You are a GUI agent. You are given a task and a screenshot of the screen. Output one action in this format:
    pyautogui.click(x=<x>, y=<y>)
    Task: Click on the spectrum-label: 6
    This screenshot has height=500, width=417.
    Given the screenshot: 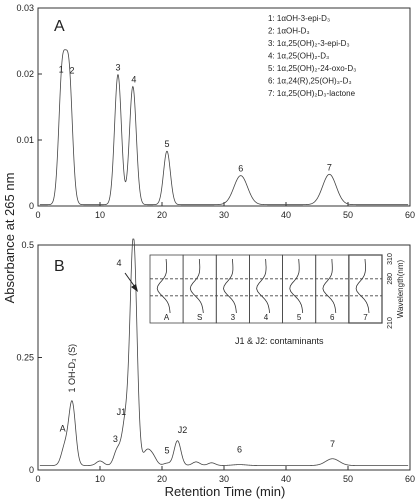 What is the action you would take?
    pyautogui.click(x=332, y=317)
    